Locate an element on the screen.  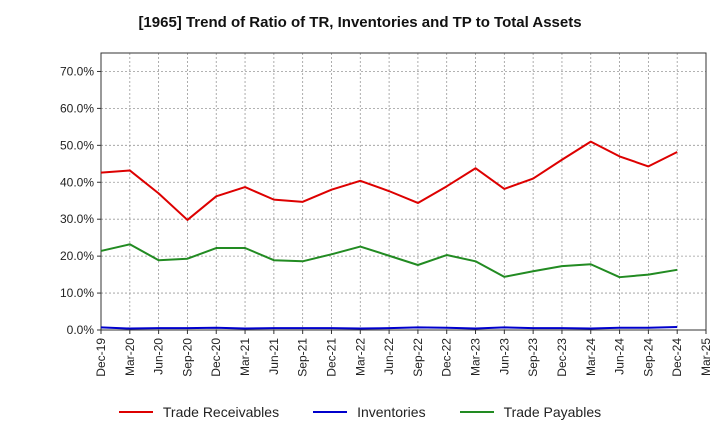
x-tick-label: Mar-21 is located at coordinates (245, 357).